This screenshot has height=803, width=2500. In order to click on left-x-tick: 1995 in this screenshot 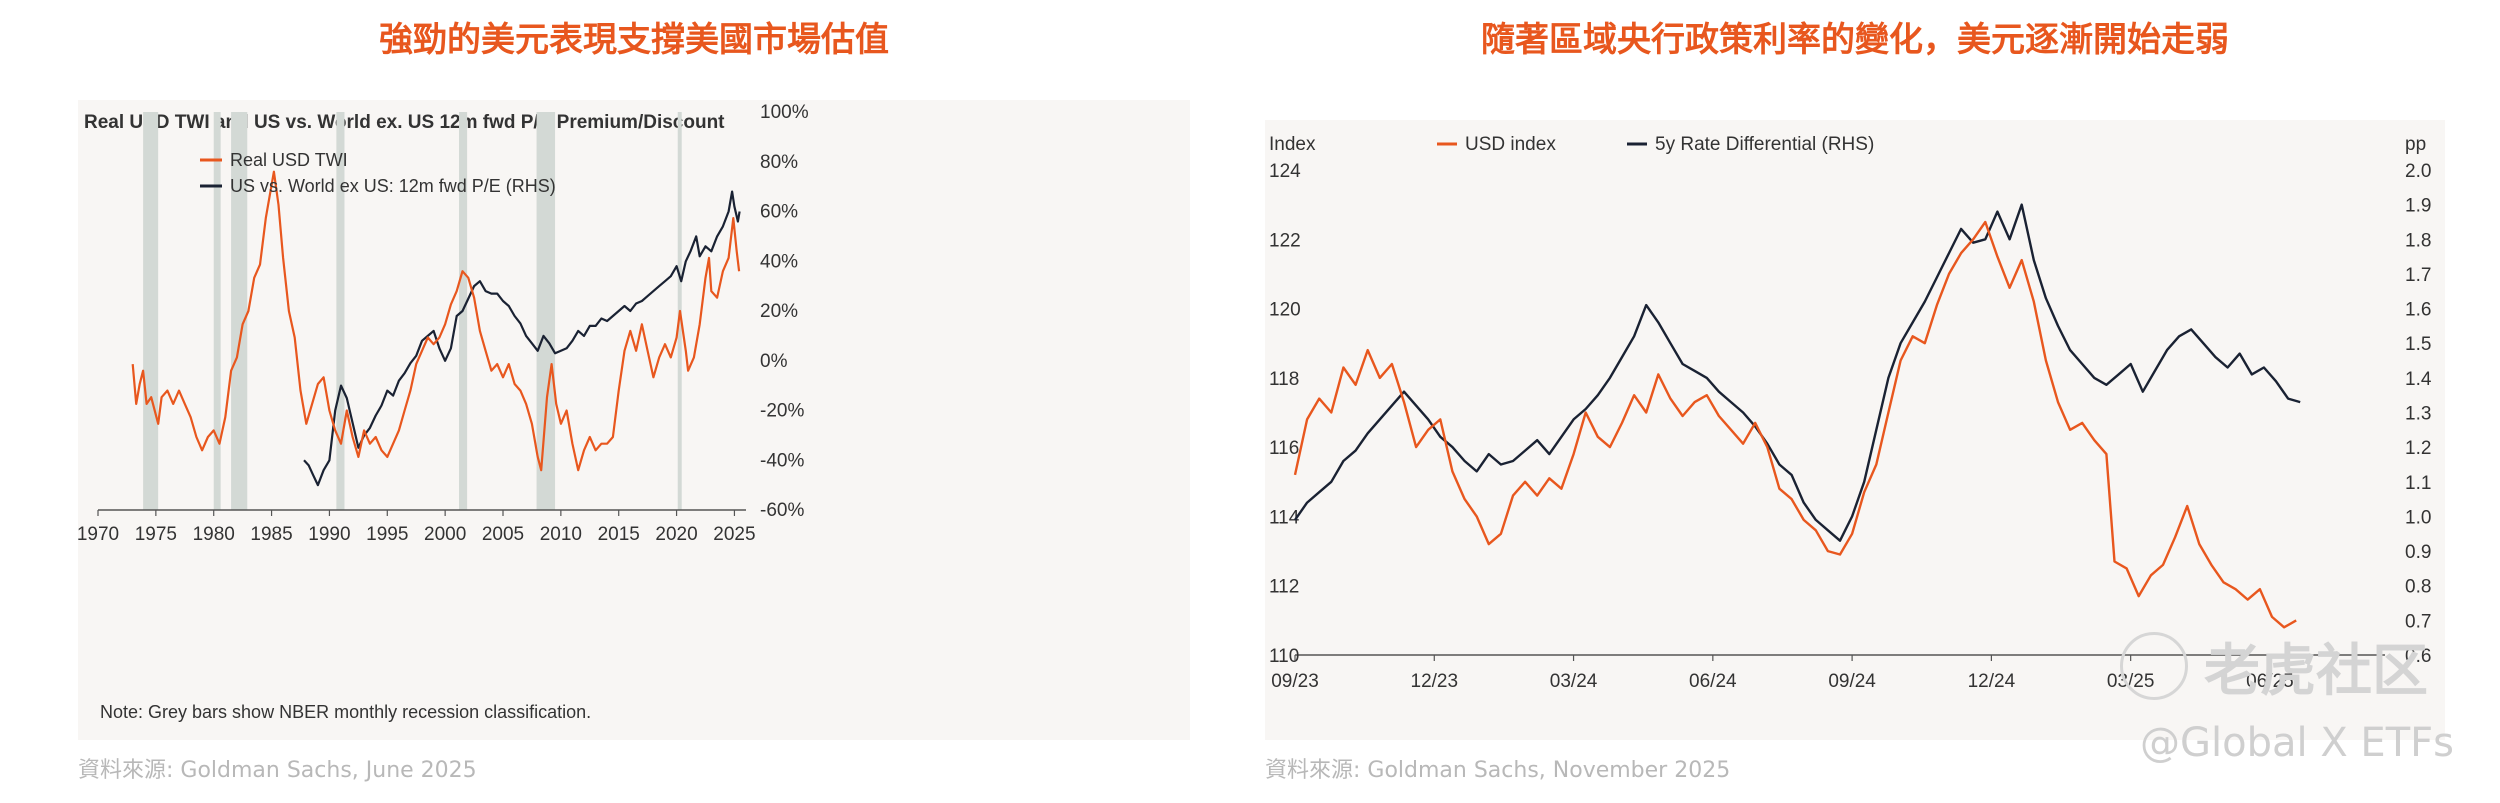, I will do `click(387, 534)`.